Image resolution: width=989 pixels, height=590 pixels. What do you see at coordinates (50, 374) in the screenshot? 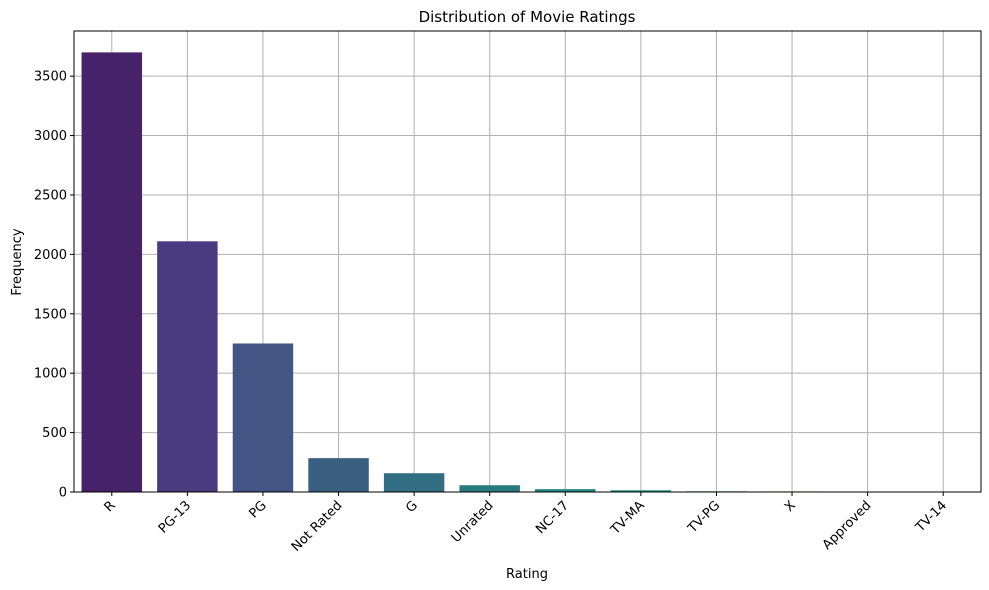
I see `y-tick-label: 1000` at bounding box center [50, 374].